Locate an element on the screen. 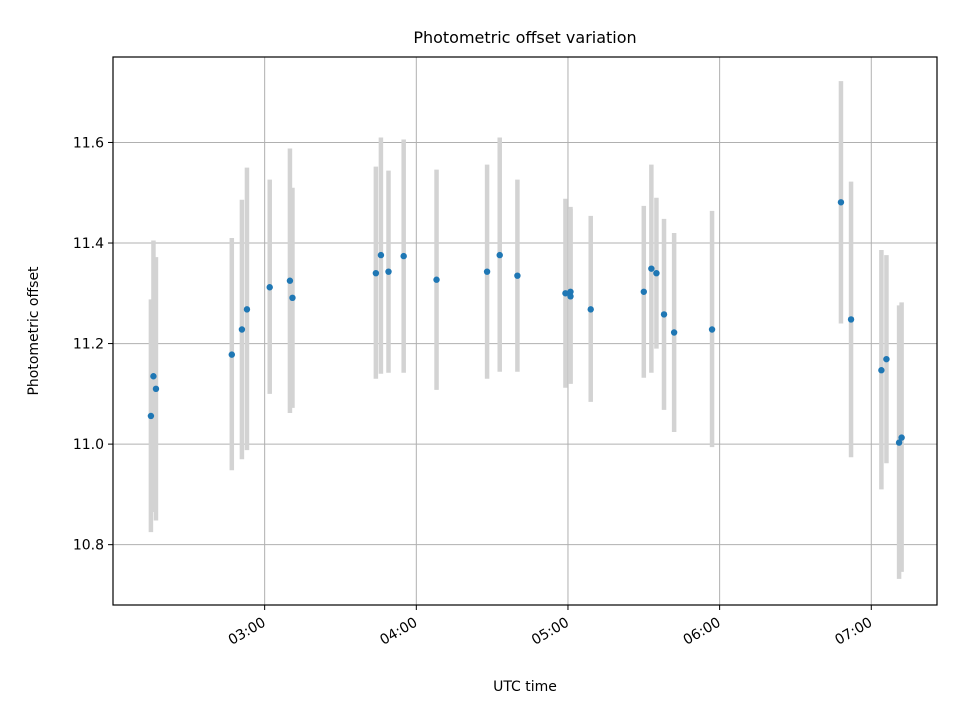 Image resolution: width=960 pixels, height=720 pixels. chart-title: Photometric offset variation is located at coordinates (524, 37).